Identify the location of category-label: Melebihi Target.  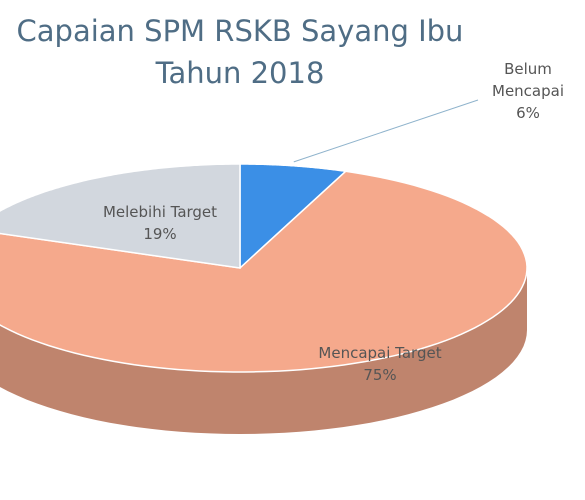
(160, 212).